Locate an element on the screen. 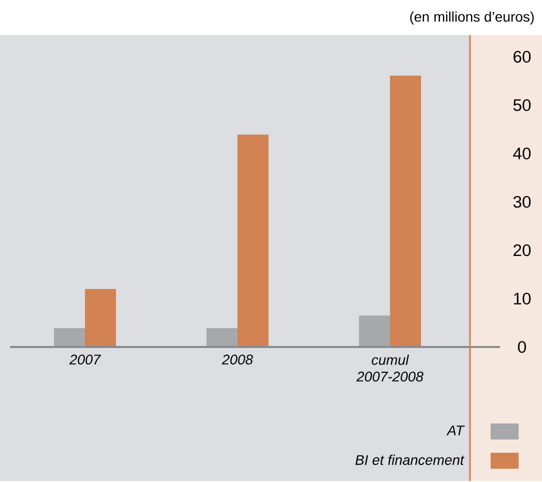 Image resolution: width=542 pixels, height=482 pixels. x-tick-label: cumul 2007-2008 is located at coordinates (390, 368).